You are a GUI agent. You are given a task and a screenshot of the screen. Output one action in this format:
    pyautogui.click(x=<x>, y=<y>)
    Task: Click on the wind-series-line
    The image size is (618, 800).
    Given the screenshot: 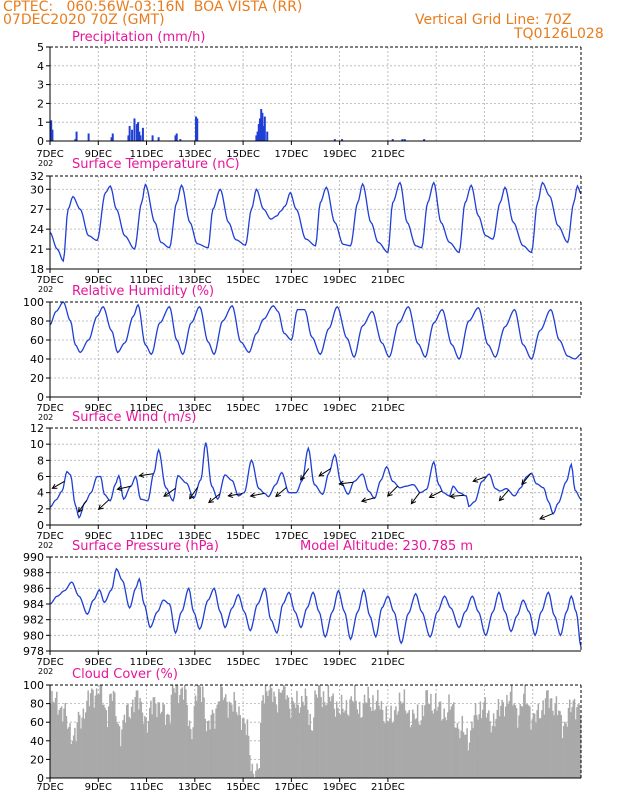 What is the action you would take?
    pyautogui.click(x=315, y=481)
    